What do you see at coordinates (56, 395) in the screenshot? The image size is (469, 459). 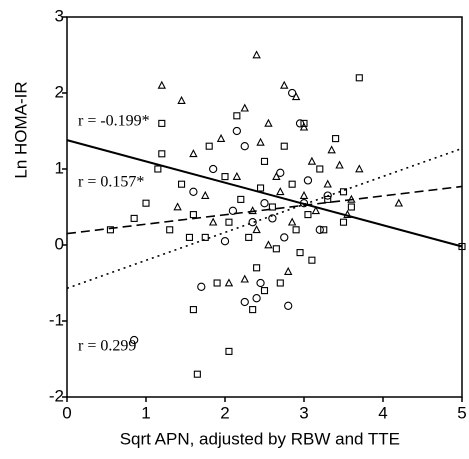 I see `y-tick-label: -2` at bounding box center [56, 395].